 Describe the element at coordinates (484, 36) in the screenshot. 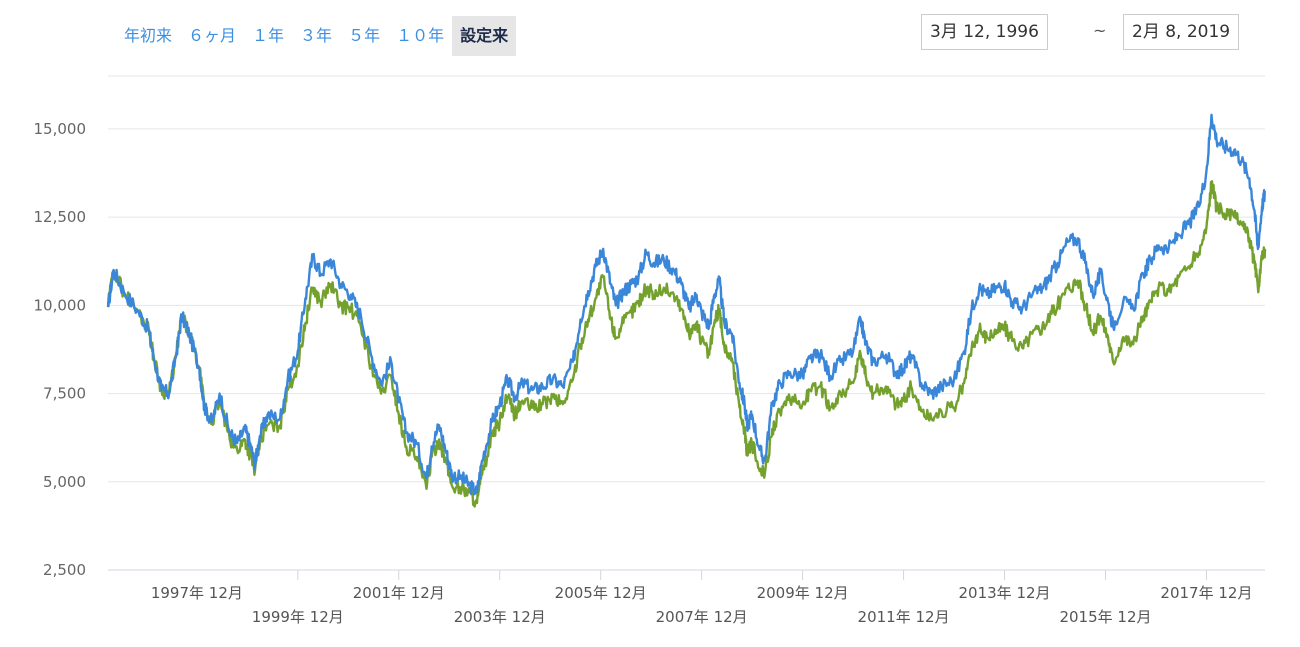

I see `range-since-inception-button: 設定来` at that location.